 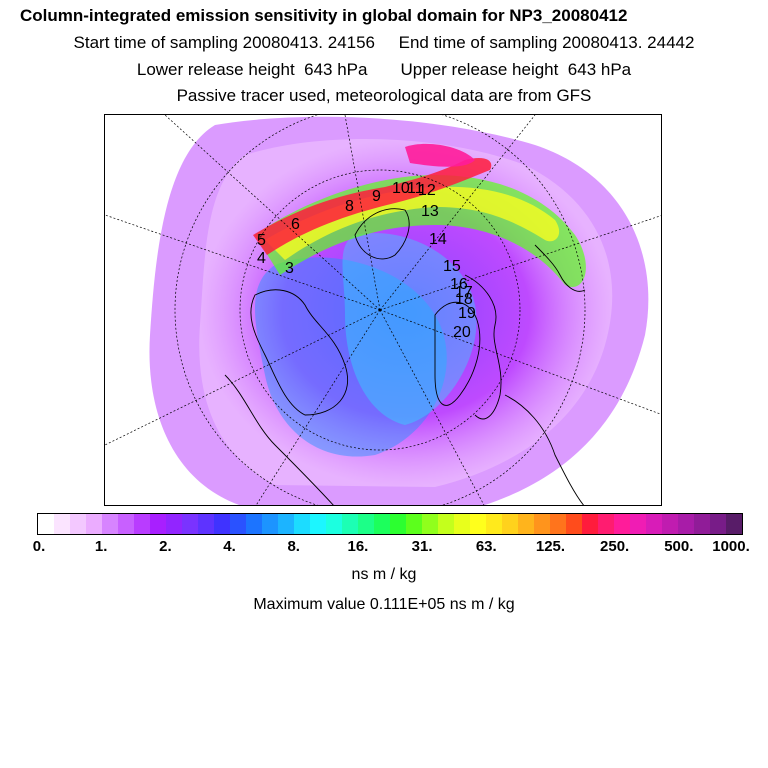 What do you see at coordinates (464, 299) in the screenshot?
I see `traj-label-18: 18` at bounding box center [464, 299].